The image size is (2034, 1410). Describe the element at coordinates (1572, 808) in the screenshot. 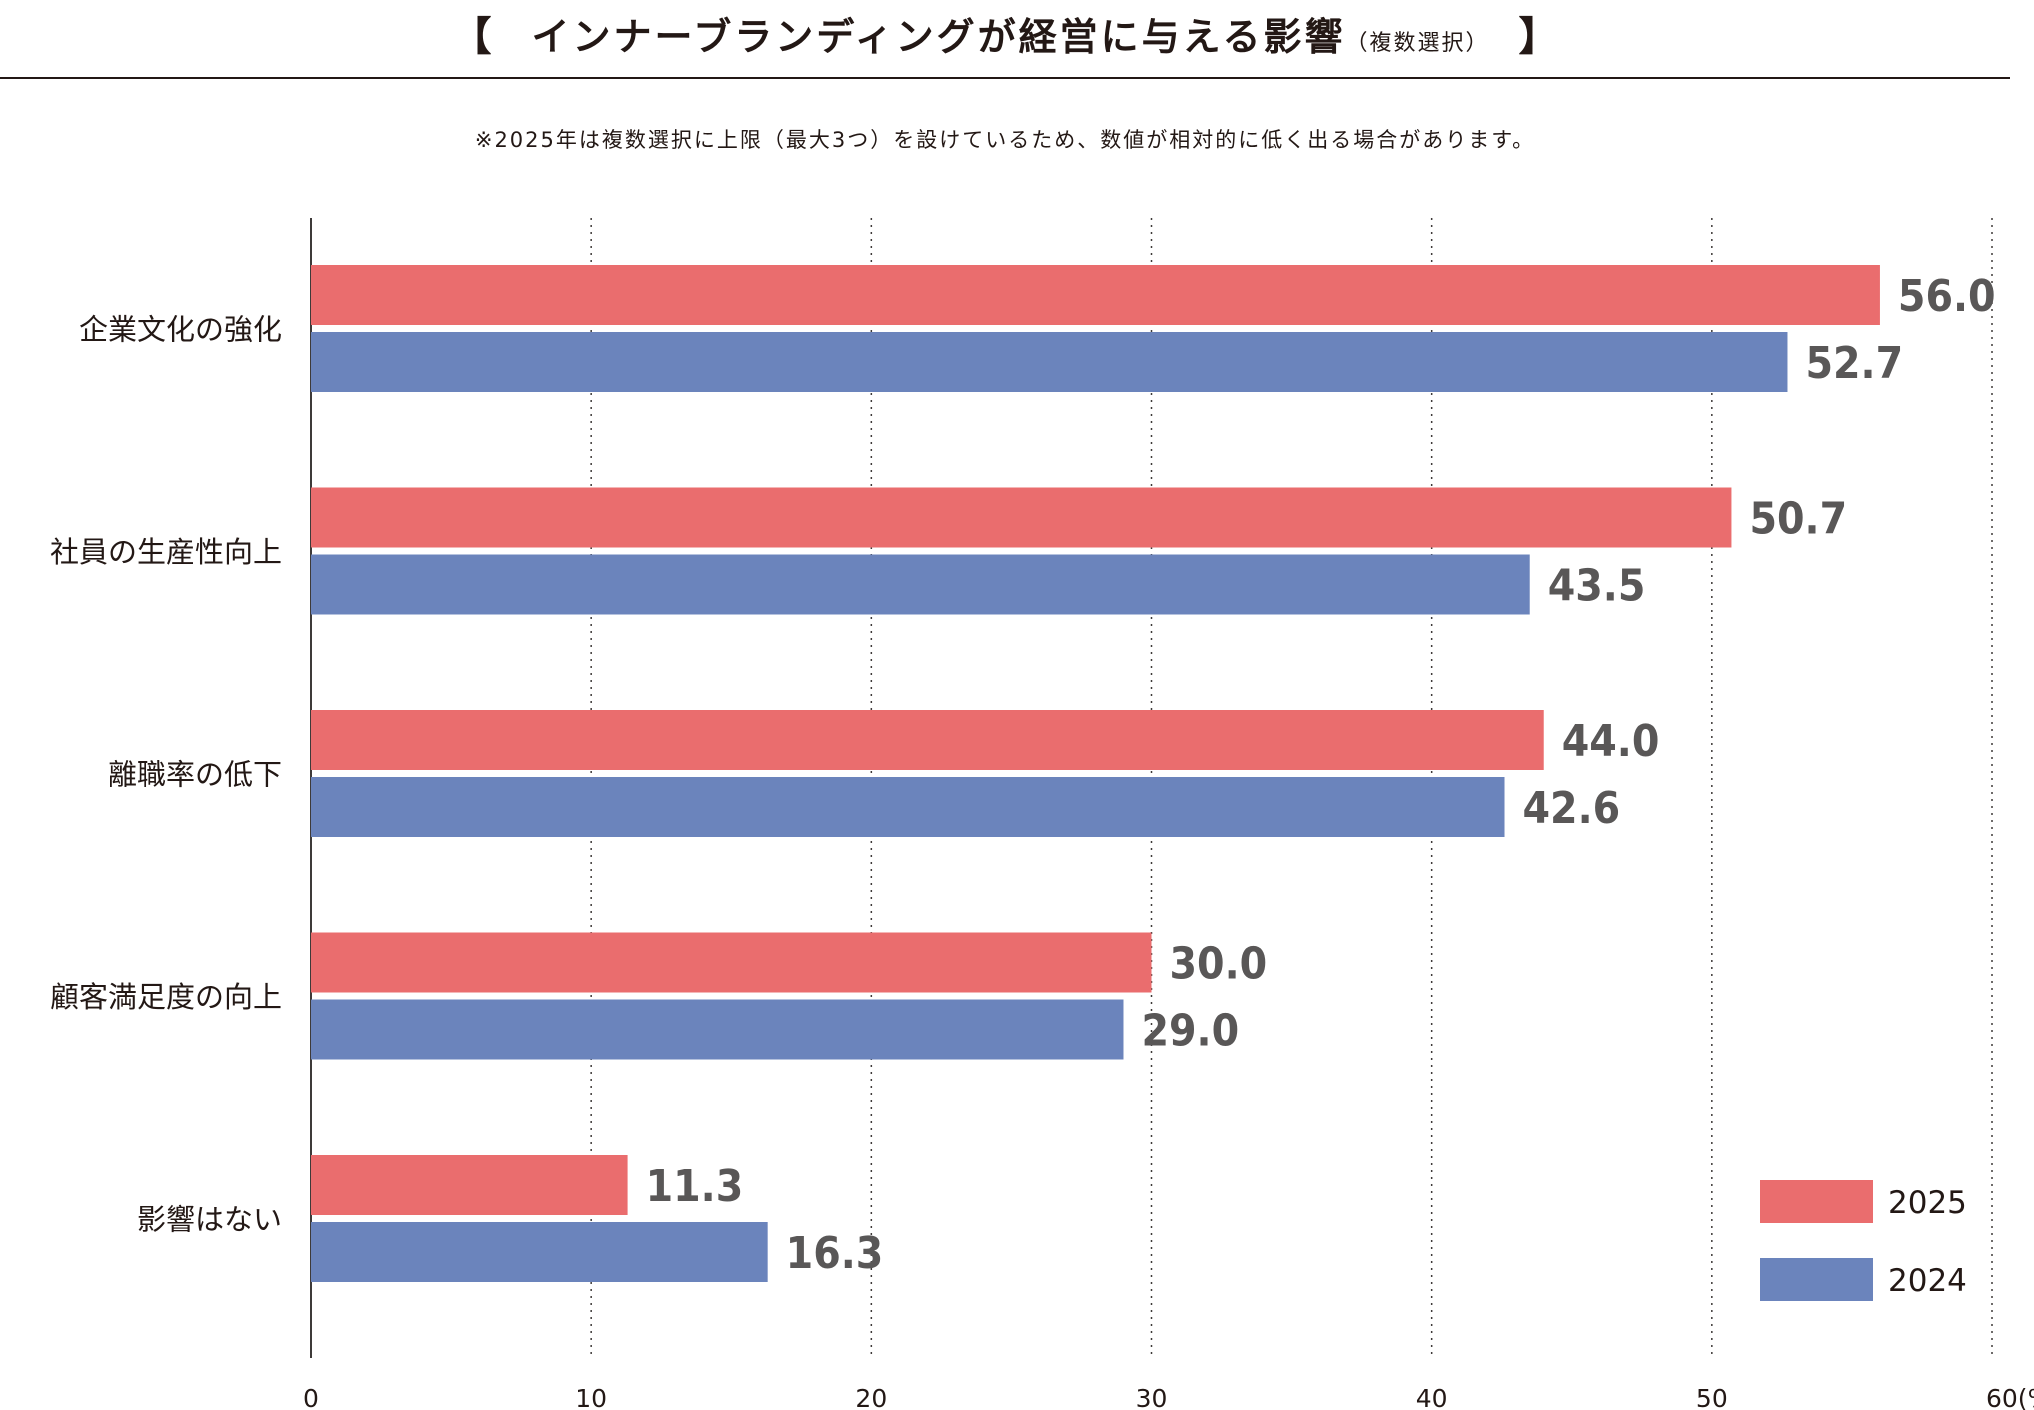

I see `data-label: 42.6` at that location.